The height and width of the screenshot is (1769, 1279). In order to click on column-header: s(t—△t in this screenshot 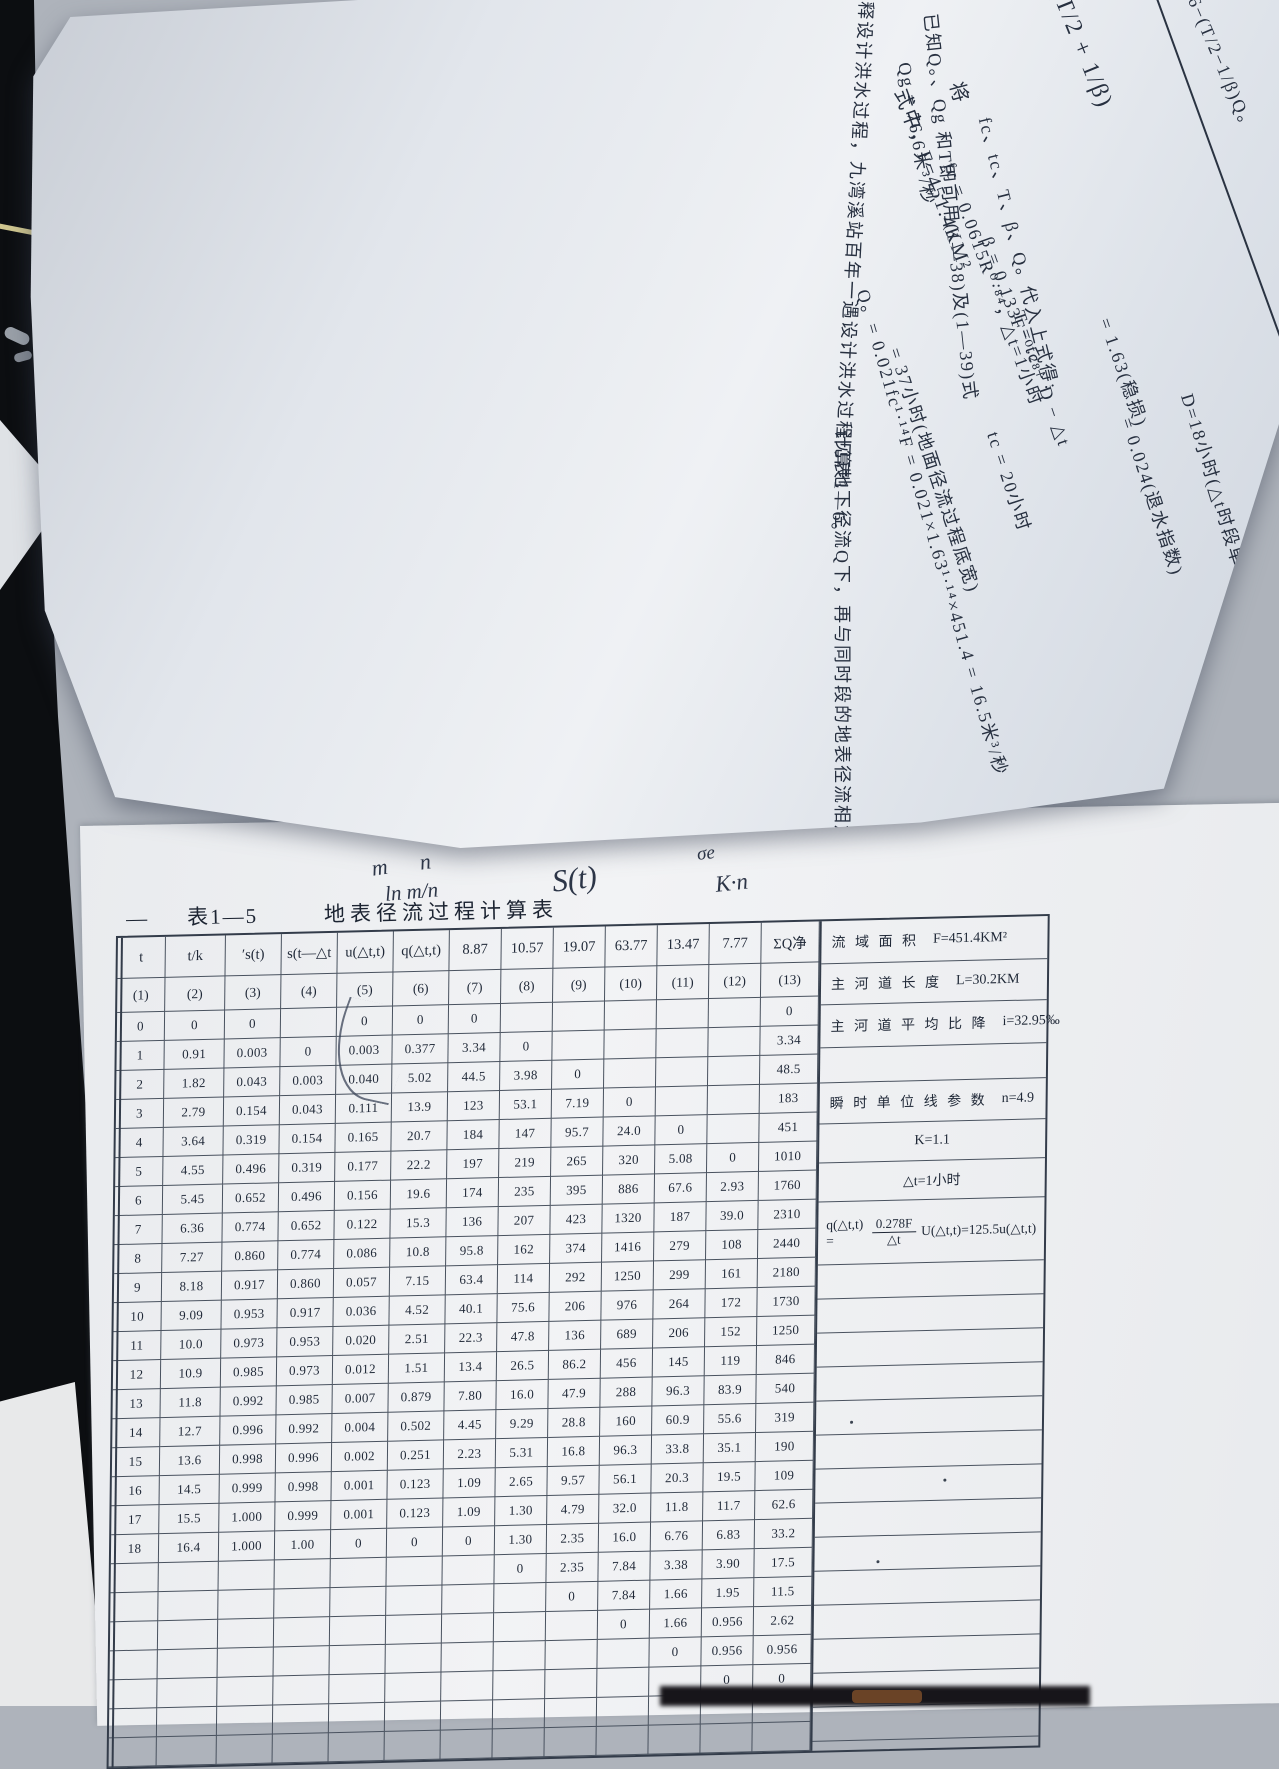, I will do `click(309, 954)`.